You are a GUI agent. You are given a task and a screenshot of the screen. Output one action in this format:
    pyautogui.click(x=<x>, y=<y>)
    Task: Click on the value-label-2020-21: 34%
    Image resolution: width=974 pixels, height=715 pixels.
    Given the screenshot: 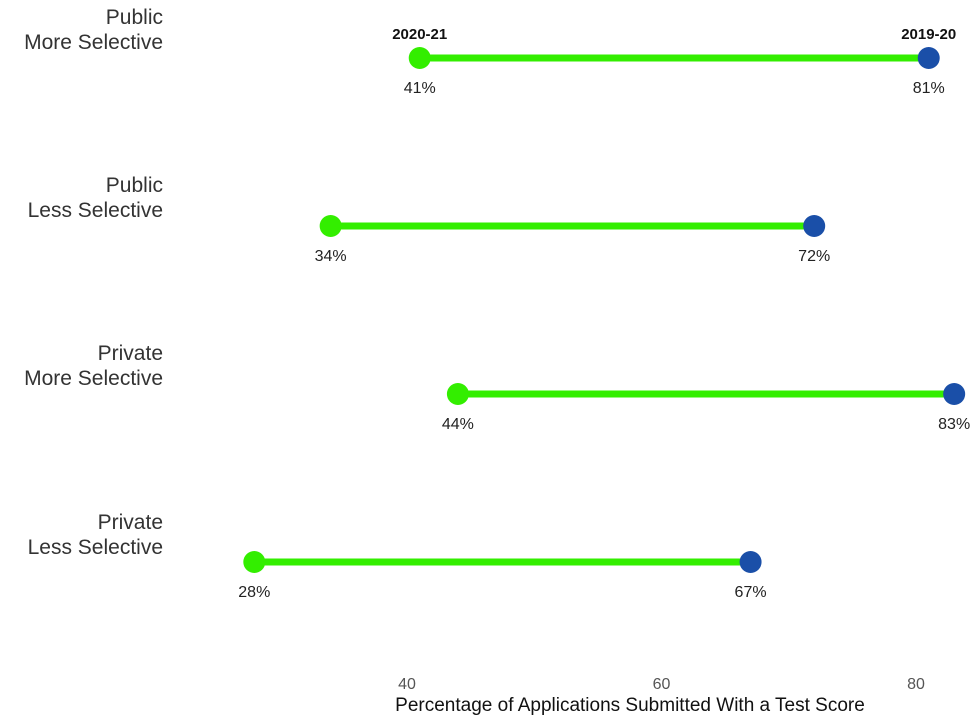 What is the action you would take?
    pyautogui.click(x=331, y=256)
    